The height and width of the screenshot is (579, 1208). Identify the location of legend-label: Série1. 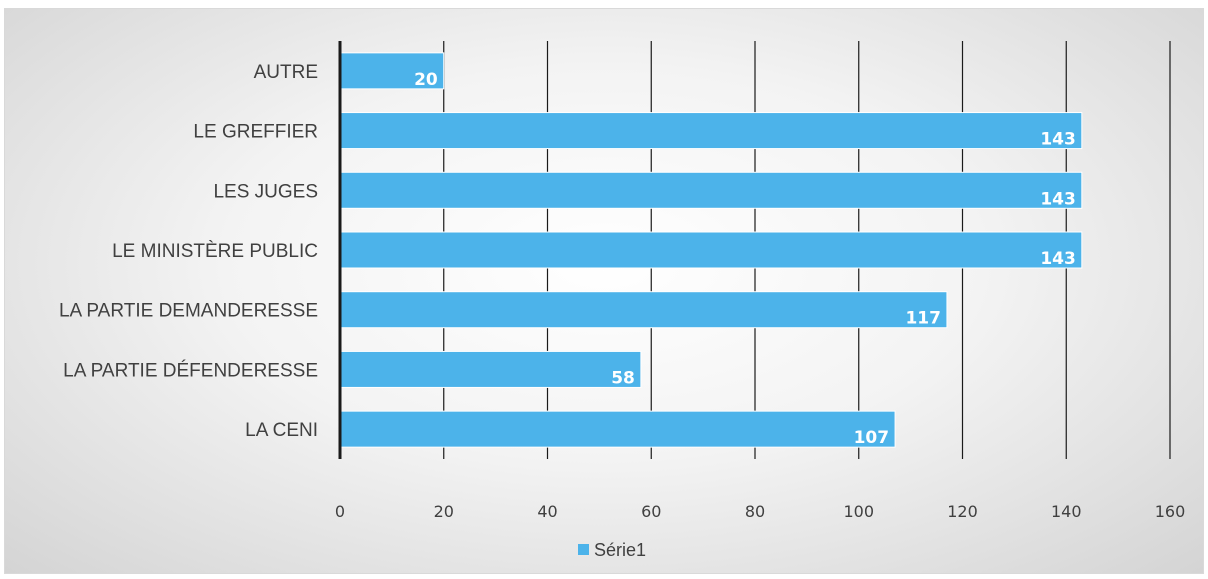
(620, 550).